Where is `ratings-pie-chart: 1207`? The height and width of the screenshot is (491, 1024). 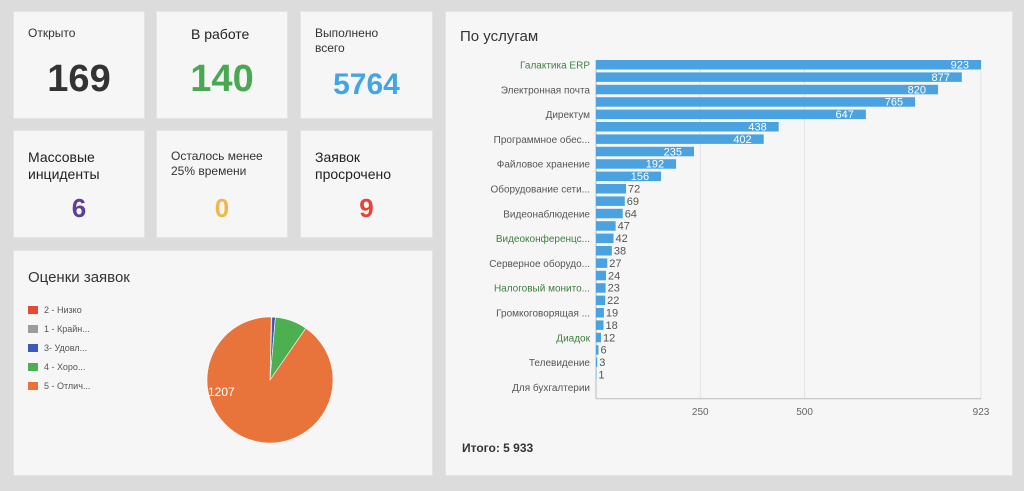
ratings-pie-chart: 1207 is located at coordinates (270, 380).